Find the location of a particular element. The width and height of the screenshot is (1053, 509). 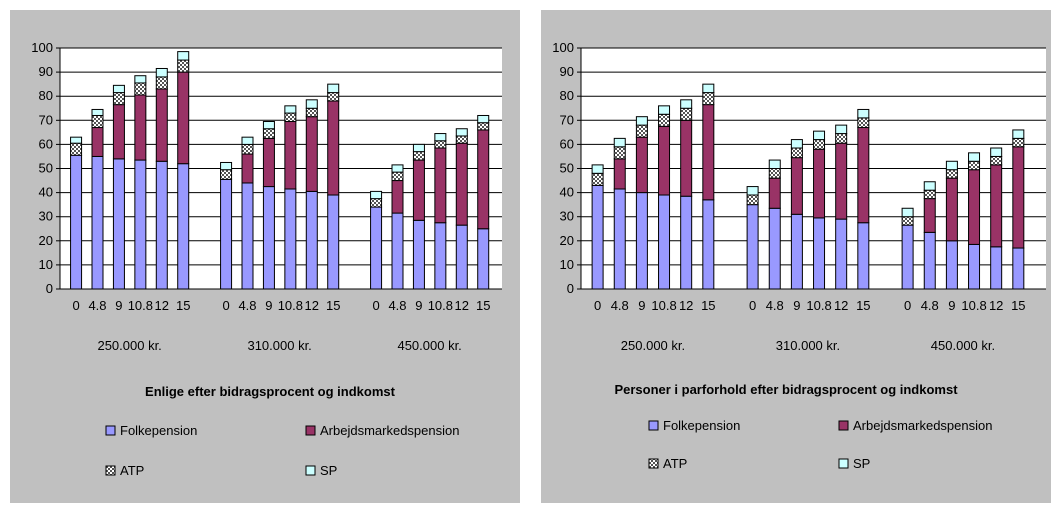

y-tick-label: 20 is located at coordinates (567, 240).